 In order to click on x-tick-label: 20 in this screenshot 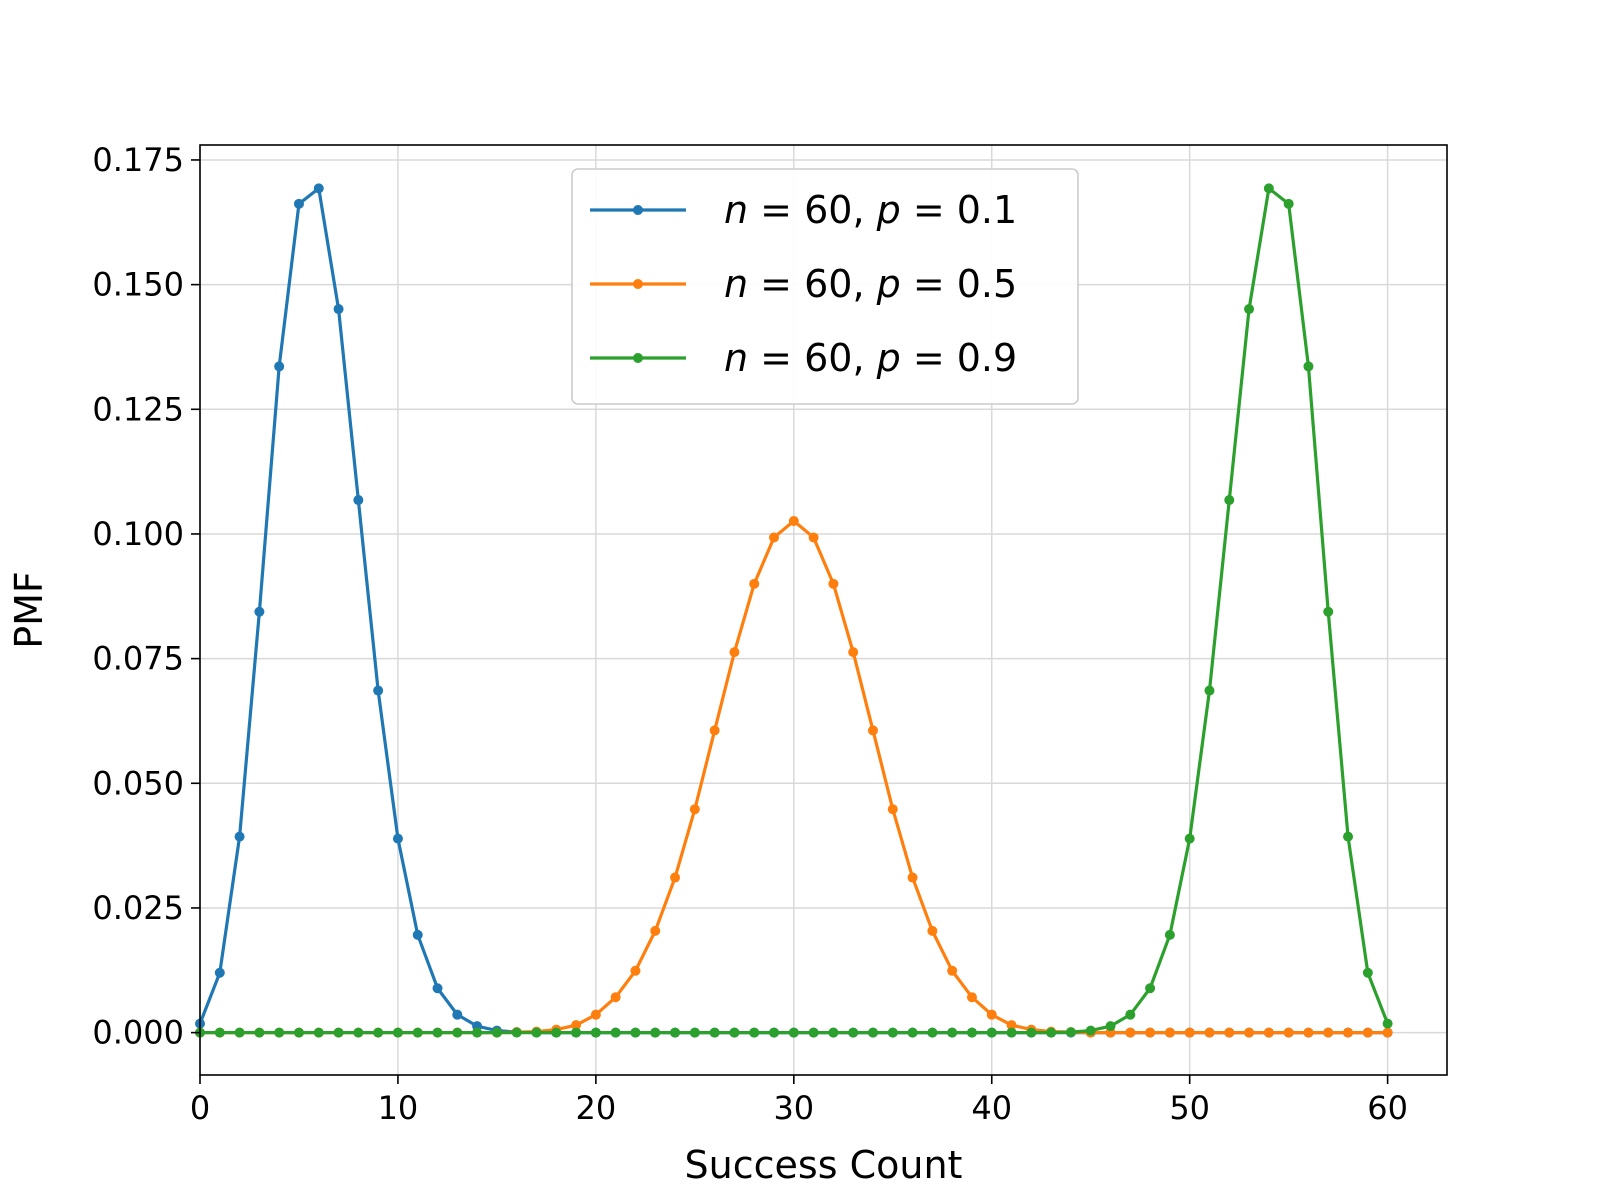, I will do `click(596, 1108)`.